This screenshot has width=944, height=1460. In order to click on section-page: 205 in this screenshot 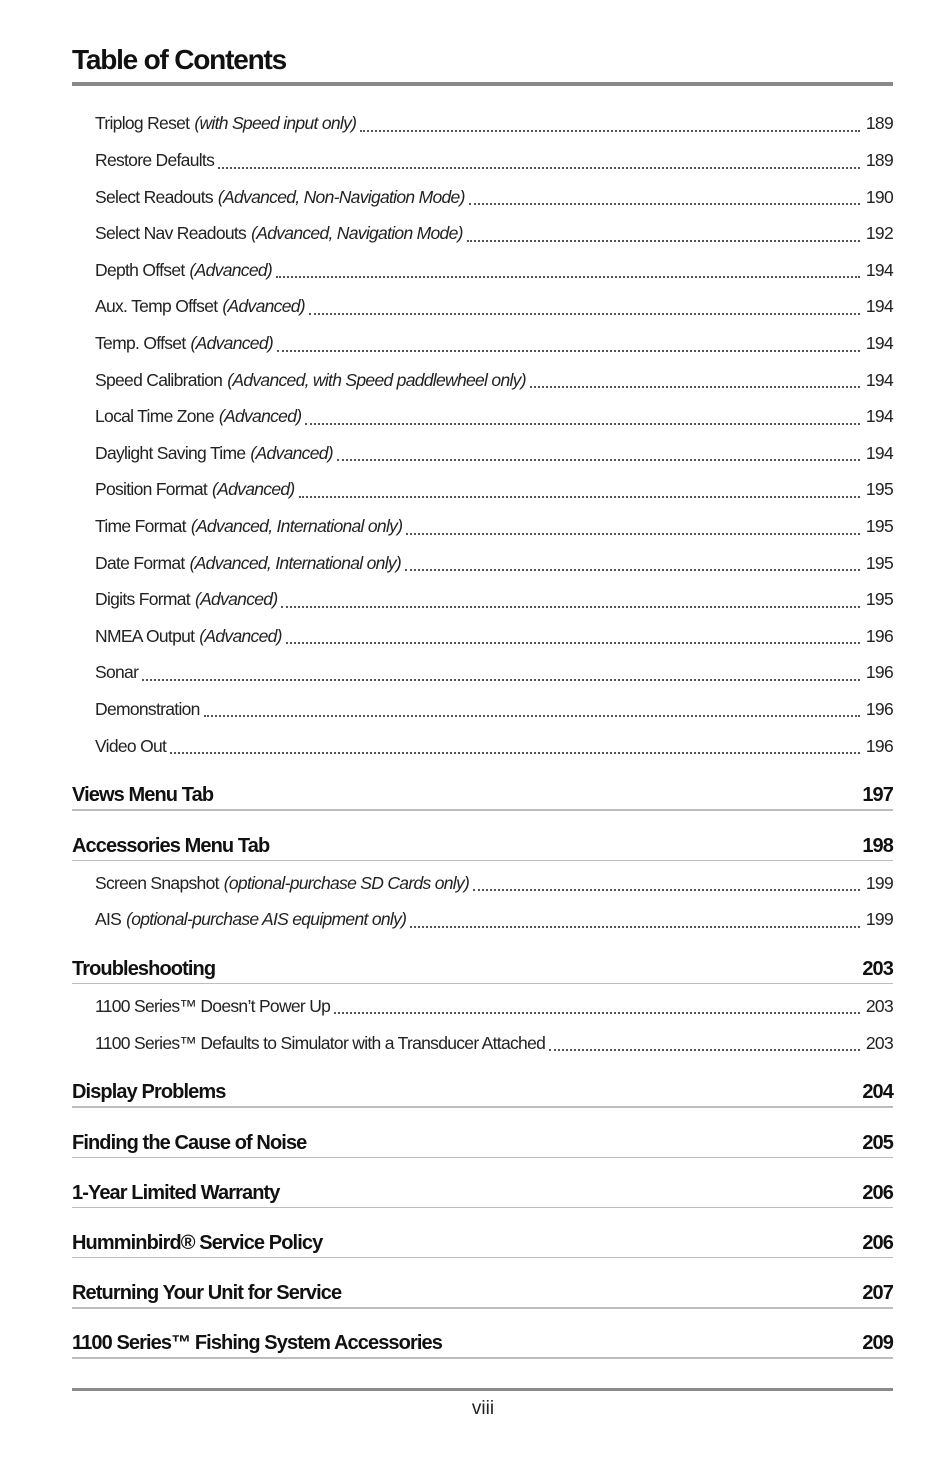, I will do `click(878, 1142)`.